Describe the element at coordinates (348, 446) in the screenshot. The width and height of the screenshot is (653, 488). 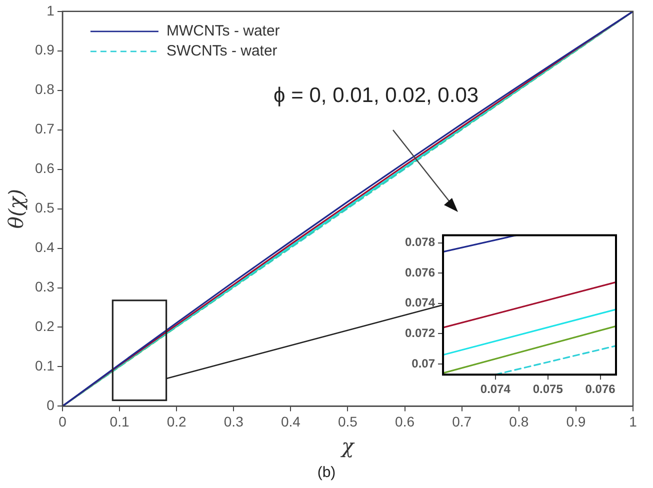
I see `x-axis-title: χ` at that location.